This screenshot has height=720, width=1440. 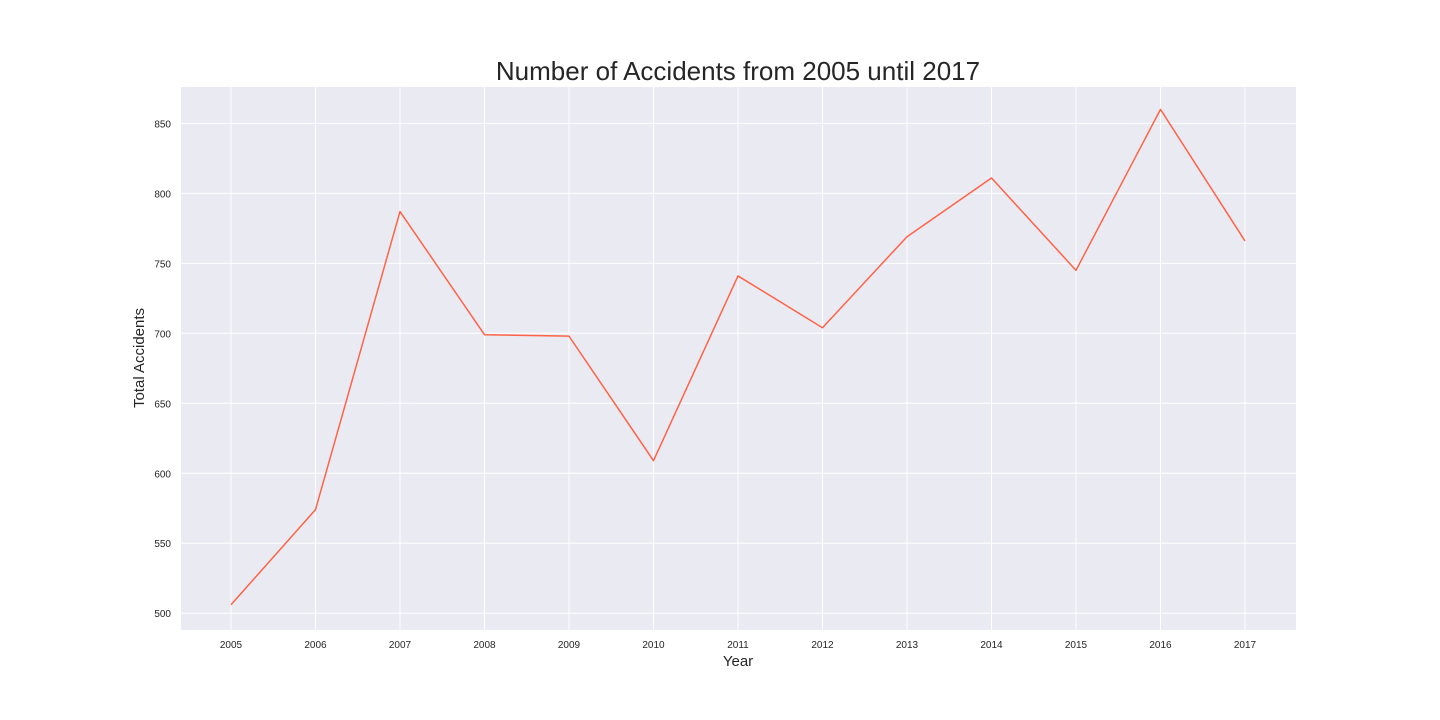 I want to click on y-tick-label: 850, so click(x=162, y=124).